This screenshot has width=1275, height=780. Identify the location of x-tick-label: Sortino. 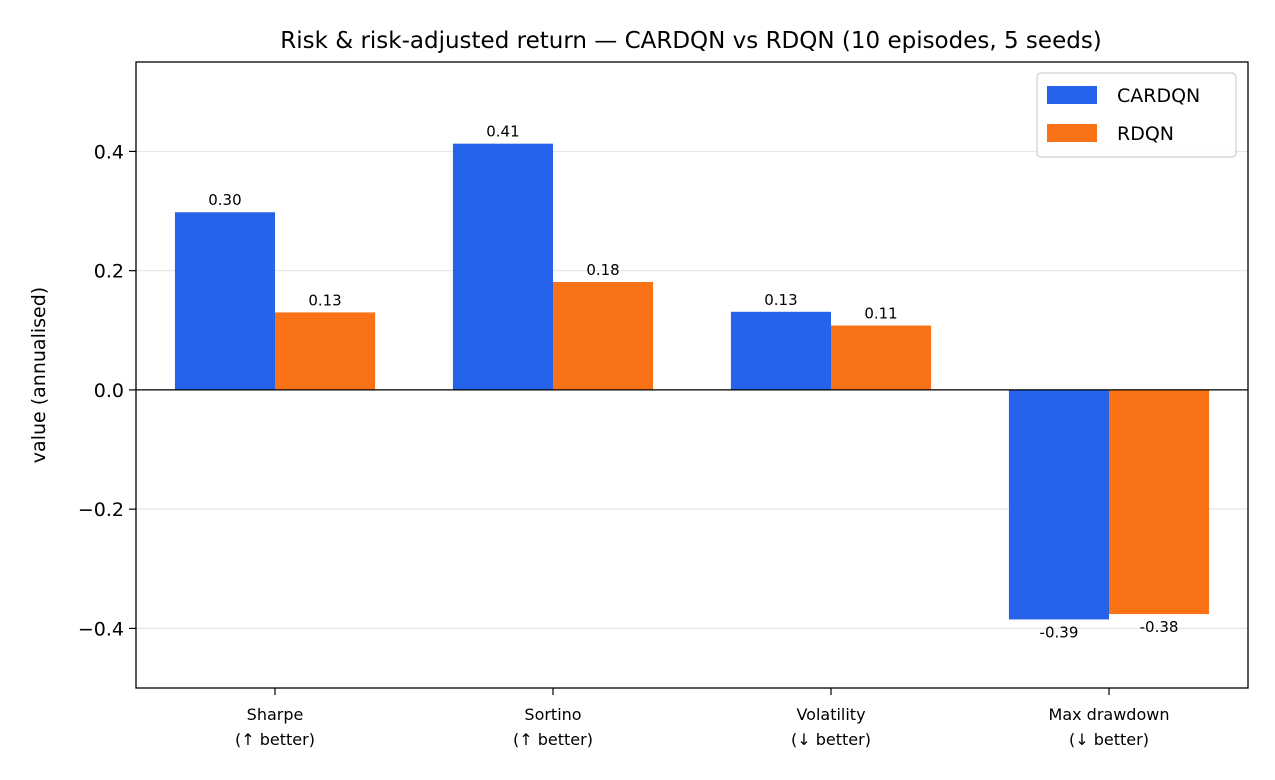
(552, 714).